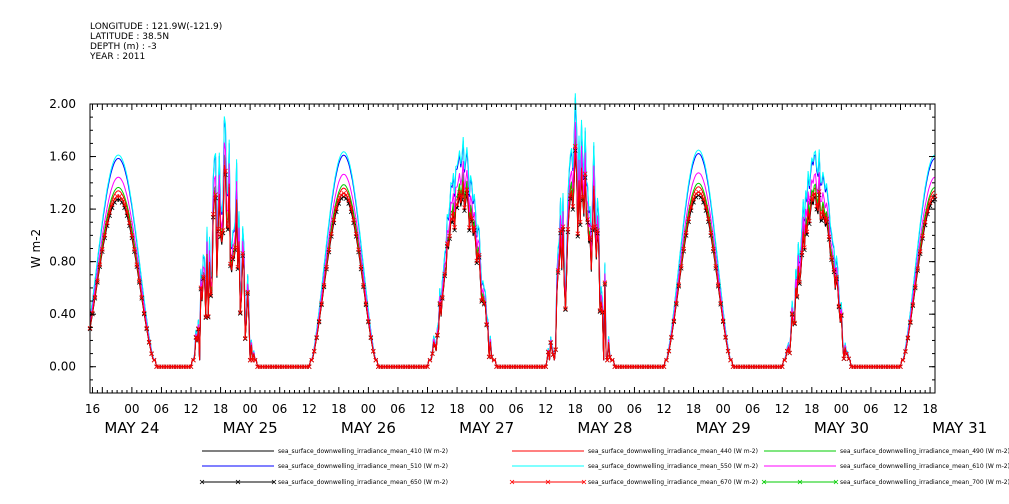  Describe the element at coordinates (841, 428) in the screenshot. I see `date-label: MAY 30` at that location.